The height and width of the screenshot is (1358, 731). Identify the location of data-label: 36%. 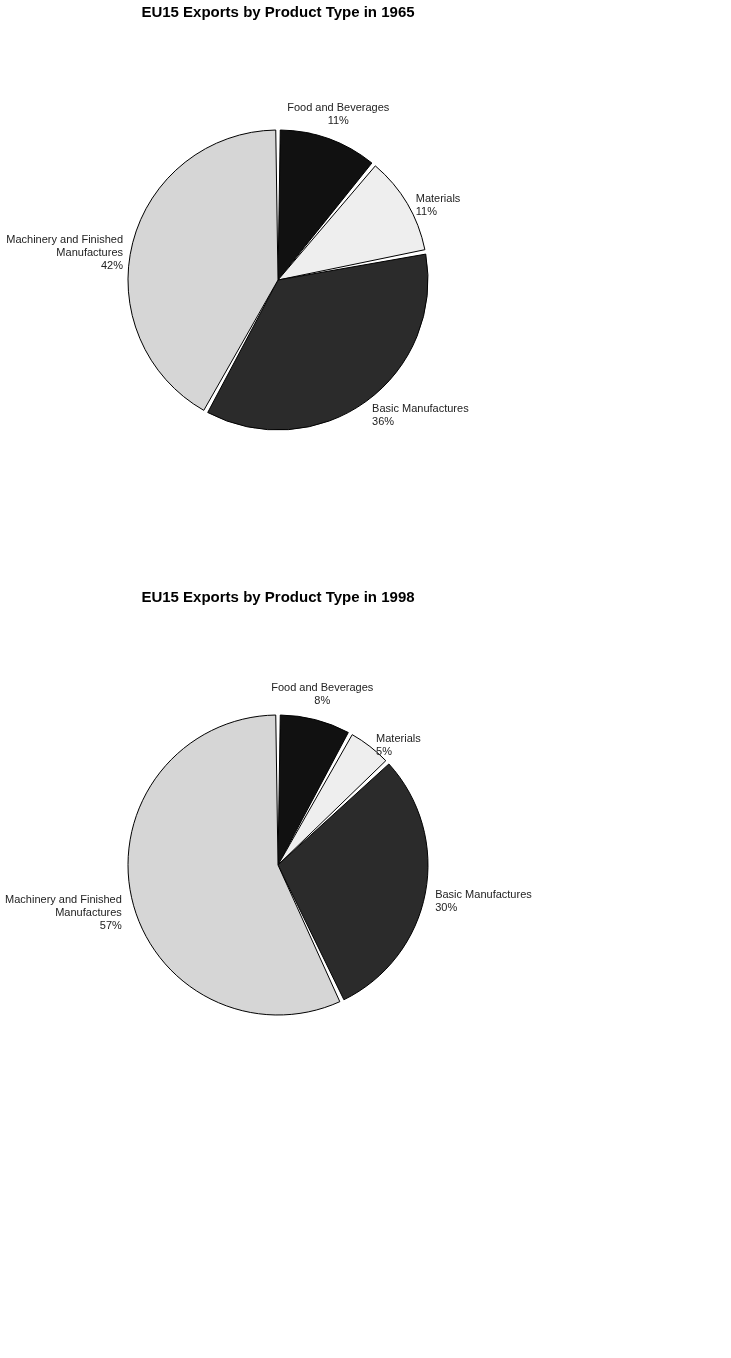
(383, 421).